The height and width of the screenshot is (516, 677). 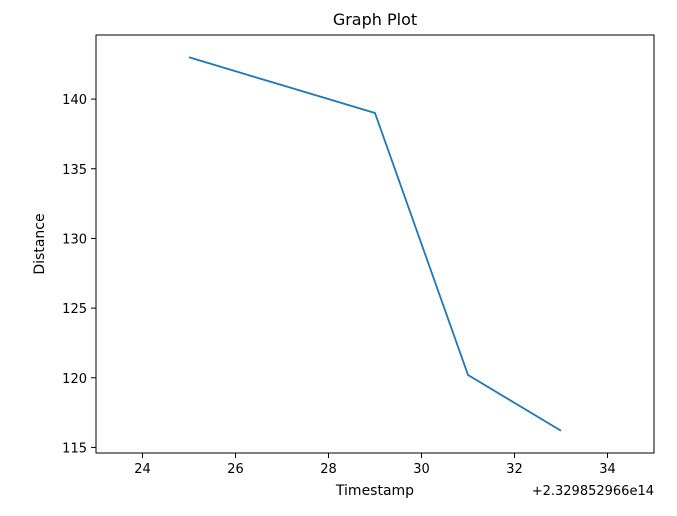 I want to click on x-tick-label: 34, so click(x=607, y=469).